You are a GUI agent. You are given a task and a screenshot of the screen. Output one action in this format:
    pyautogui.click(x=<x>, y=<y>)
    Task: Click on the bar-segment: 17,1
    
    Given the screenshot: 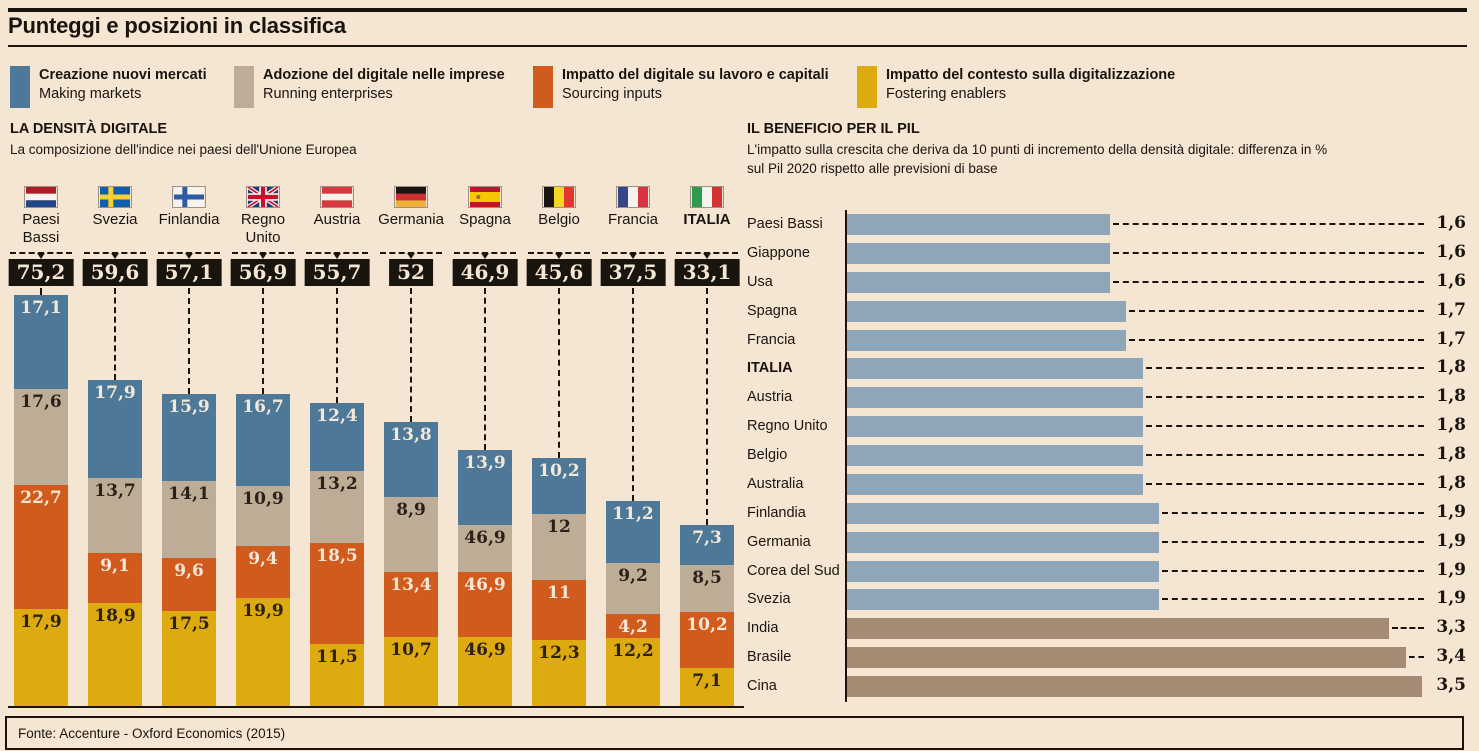 What is the action you would take?
    pyautogui.click(x=41, y=342)
    